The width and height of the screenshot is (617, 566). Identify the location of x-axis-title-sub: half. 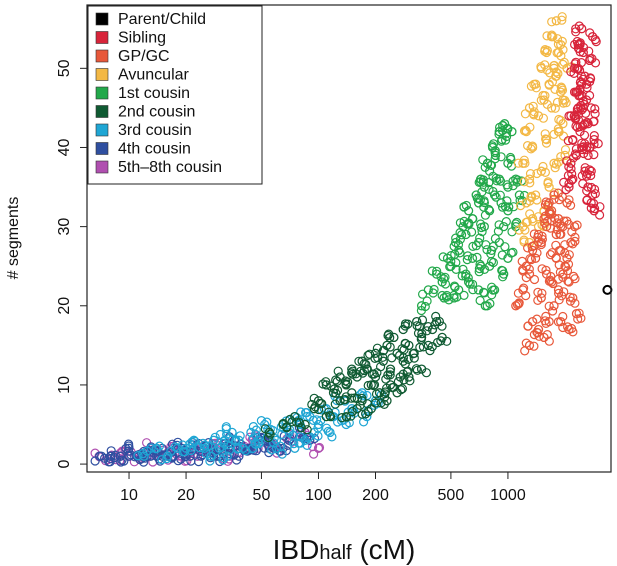
(335, 553).